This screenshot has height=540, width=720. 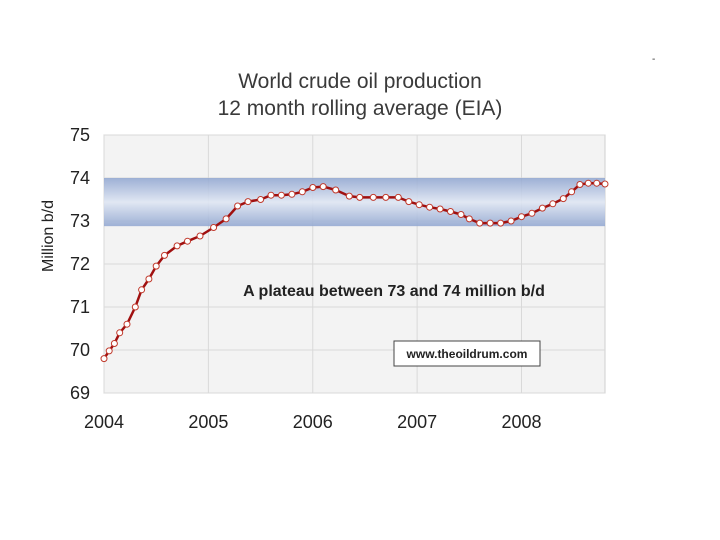 I want to click on x-axis-ticks: 2004 2005 2006 2007 2008, so click(x=313, y=422).